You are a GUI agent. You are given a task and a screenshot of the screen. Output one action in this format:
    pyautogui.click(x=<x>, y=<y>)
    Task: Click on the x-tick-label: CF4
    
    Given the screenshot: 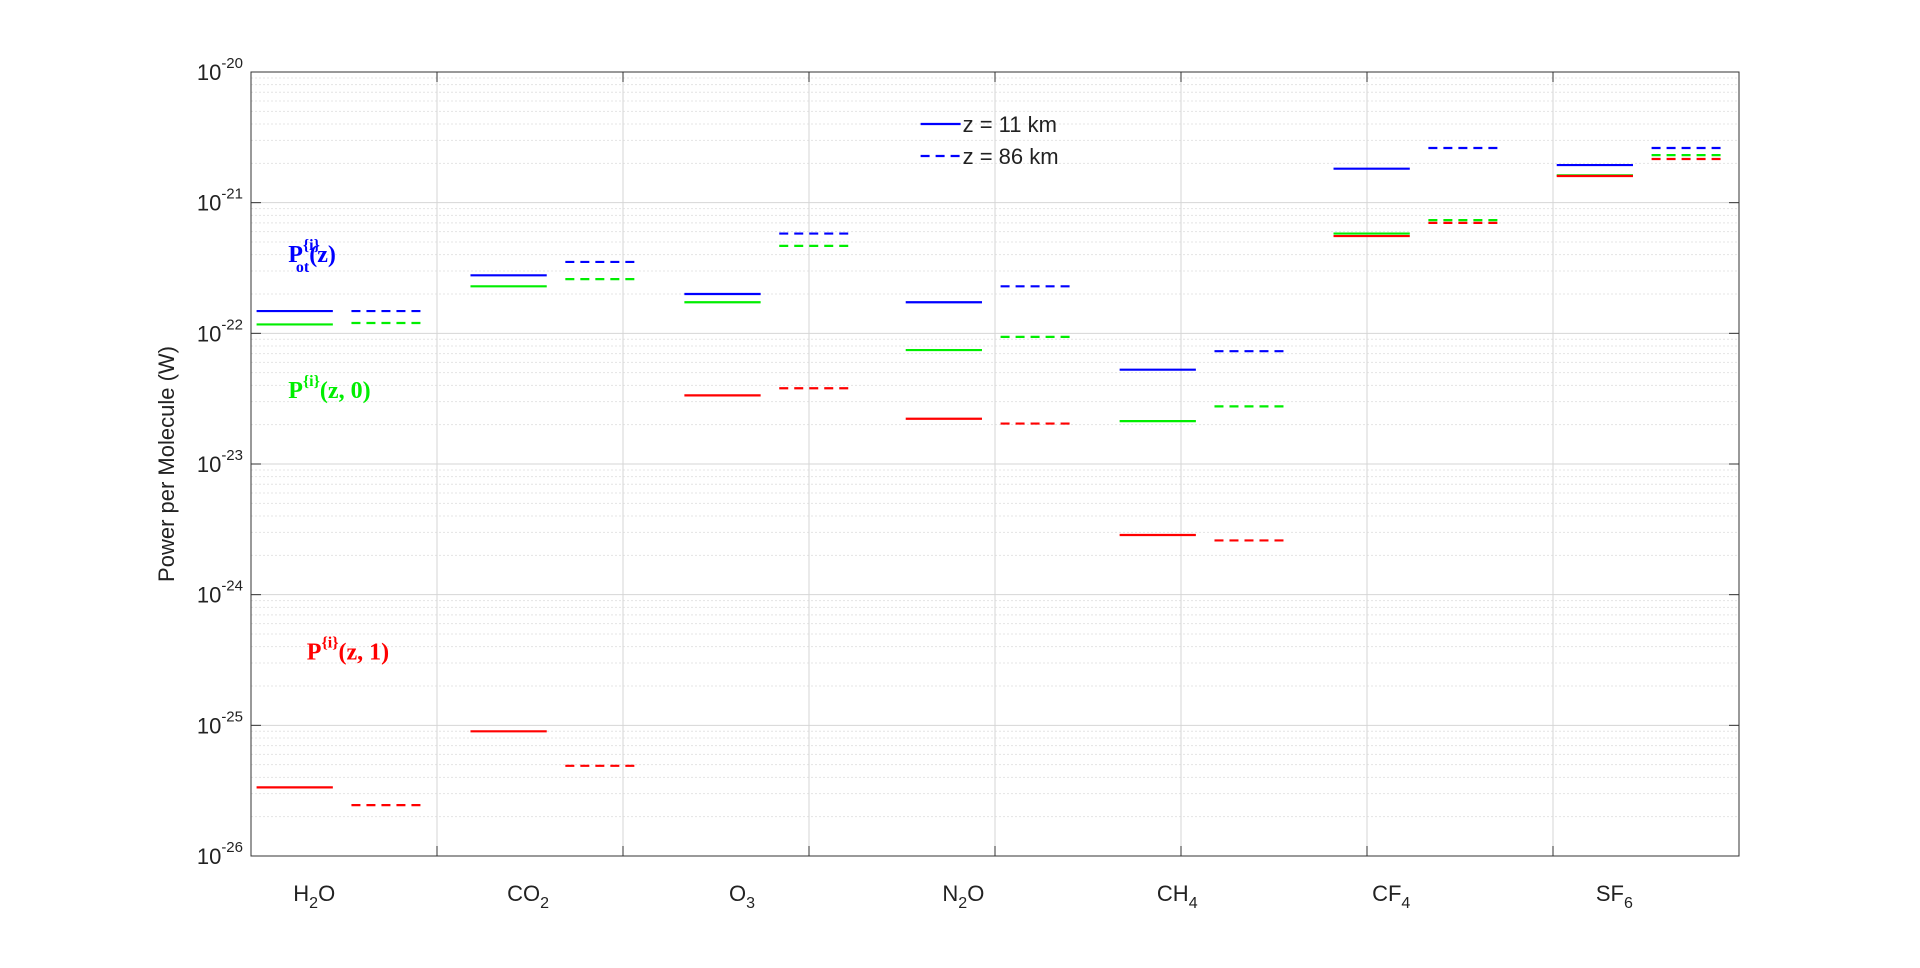 What is the action you would take?
    pyautogui.click(x=1391, y=896)
    